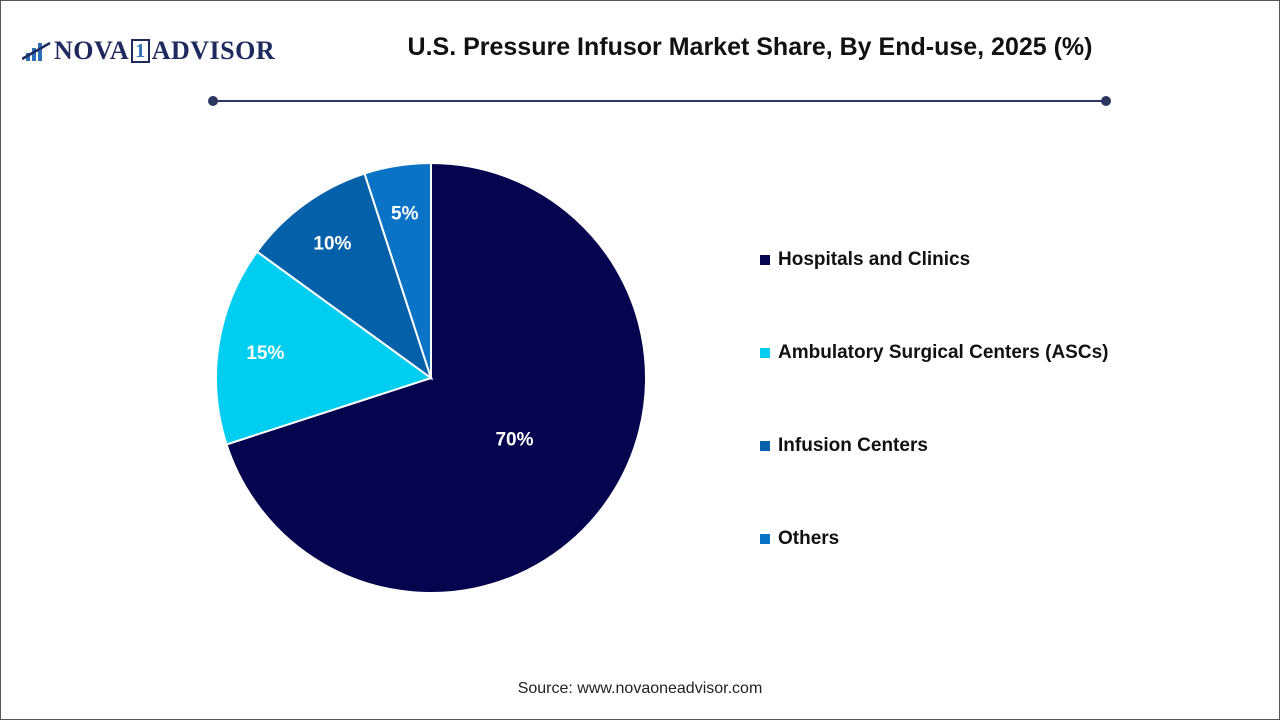 The image size is (1280, 720). Describe the element at coordinates (809, 538) in the screenshot. I see `legend-label: Others` at that location.